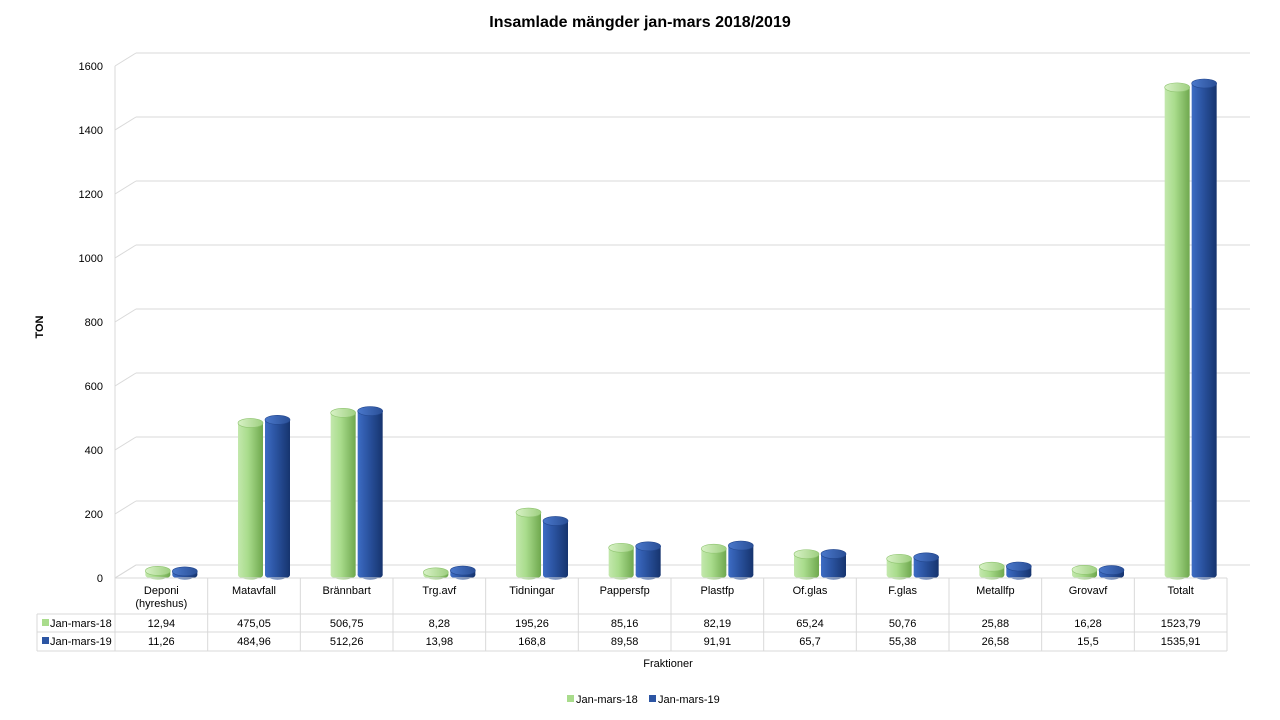 Image resolution: width=1280 pixels, height=720 pixels. Describe the element at coordinates (347, 642) in the screenshot. I see `data-label: 512,26` at that location.